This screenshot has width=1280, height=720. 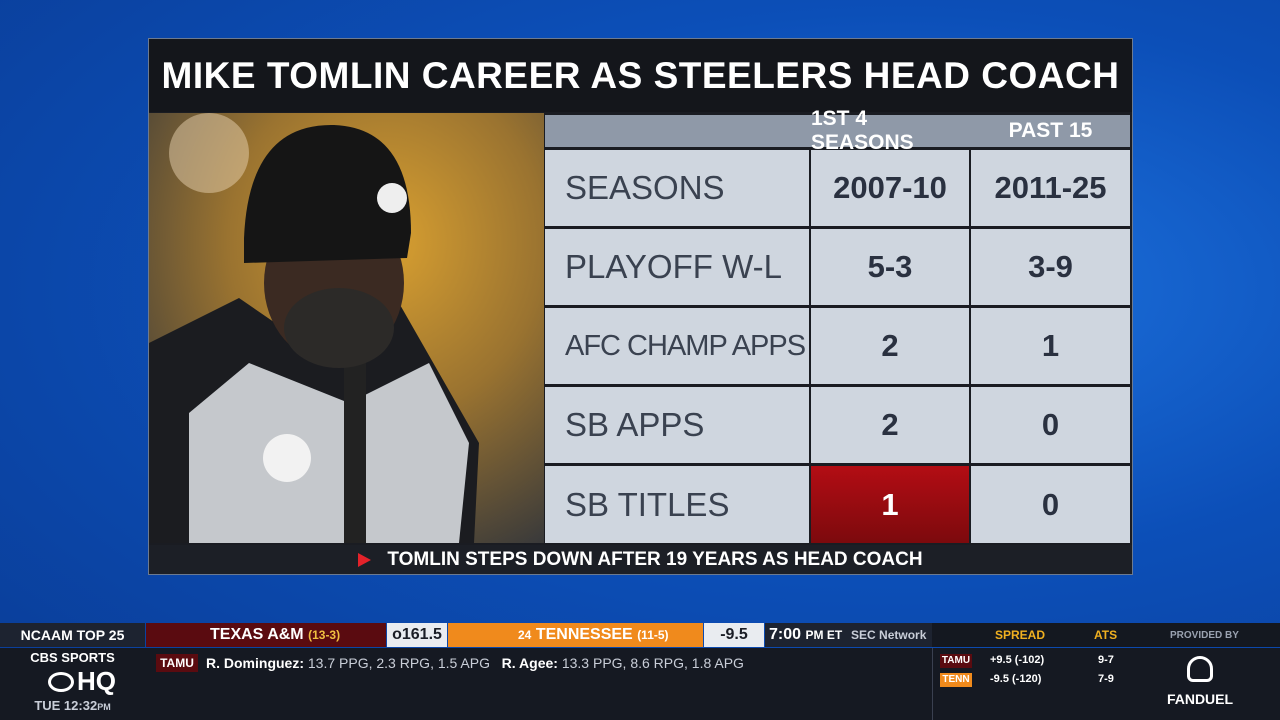 I want to click on row-label: SB APPS, so click(x=677, y=425).